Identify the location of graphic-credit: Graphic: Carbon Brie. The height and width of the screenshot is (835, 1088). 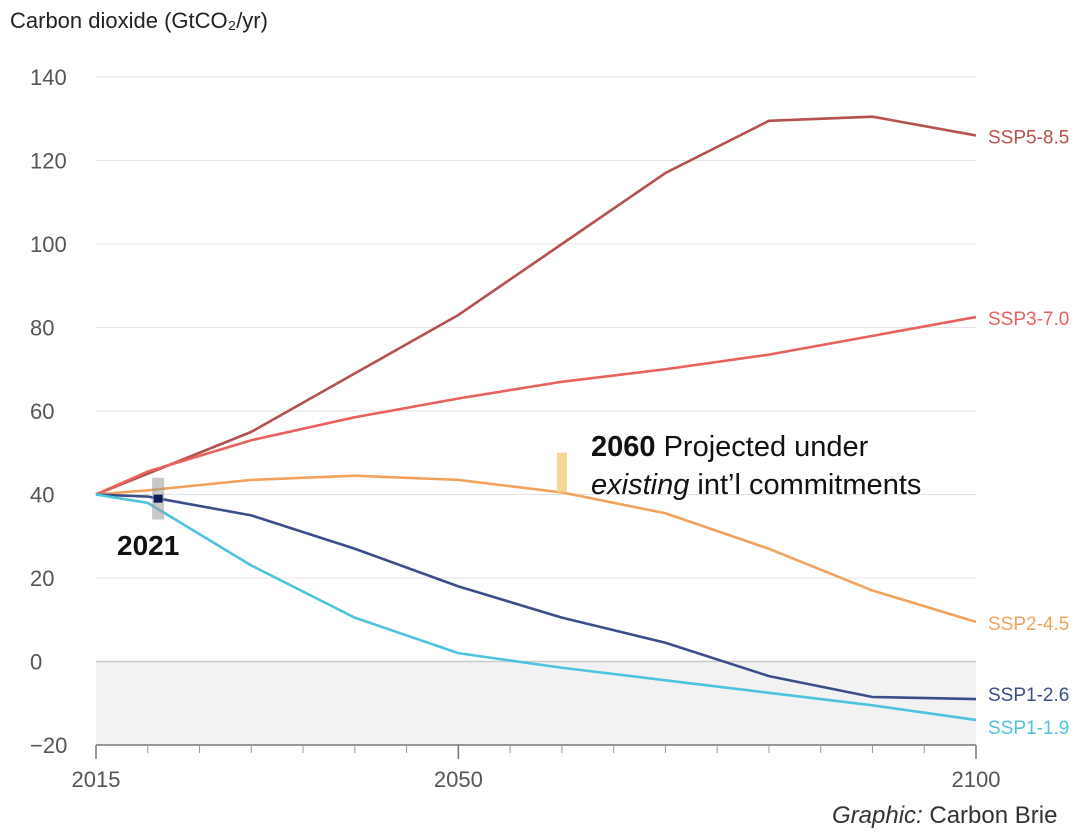
(944, 816).